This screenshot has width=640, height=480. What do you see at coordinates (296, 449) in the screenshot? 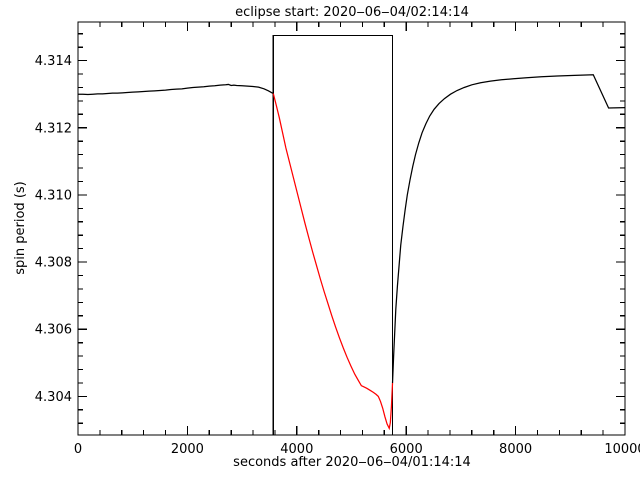
I see `x-tick-label: 4000` at bounding box center [296, 449].